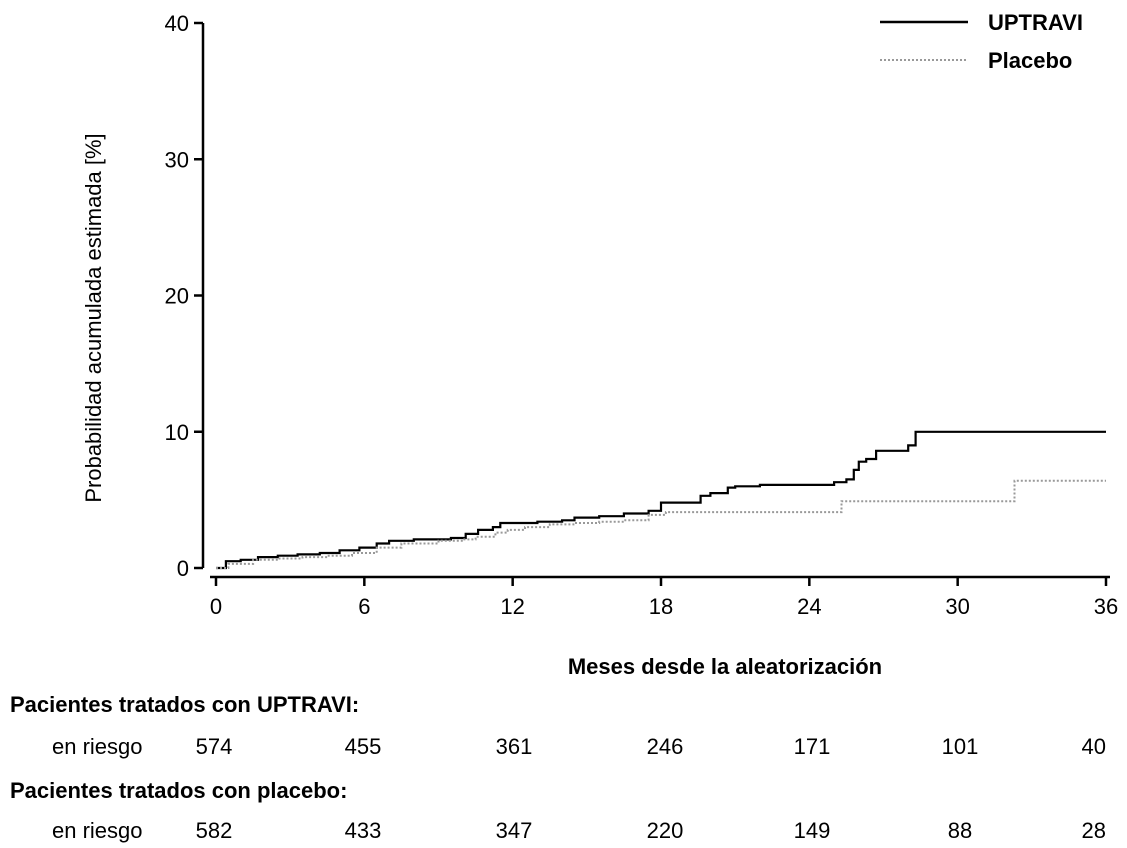 The height and width of the screenshot is (848, 1127). What do you see at coordinates (214, 830) in the screenshot?
I see `risk-value: 582` at bounding box center [214, 830].